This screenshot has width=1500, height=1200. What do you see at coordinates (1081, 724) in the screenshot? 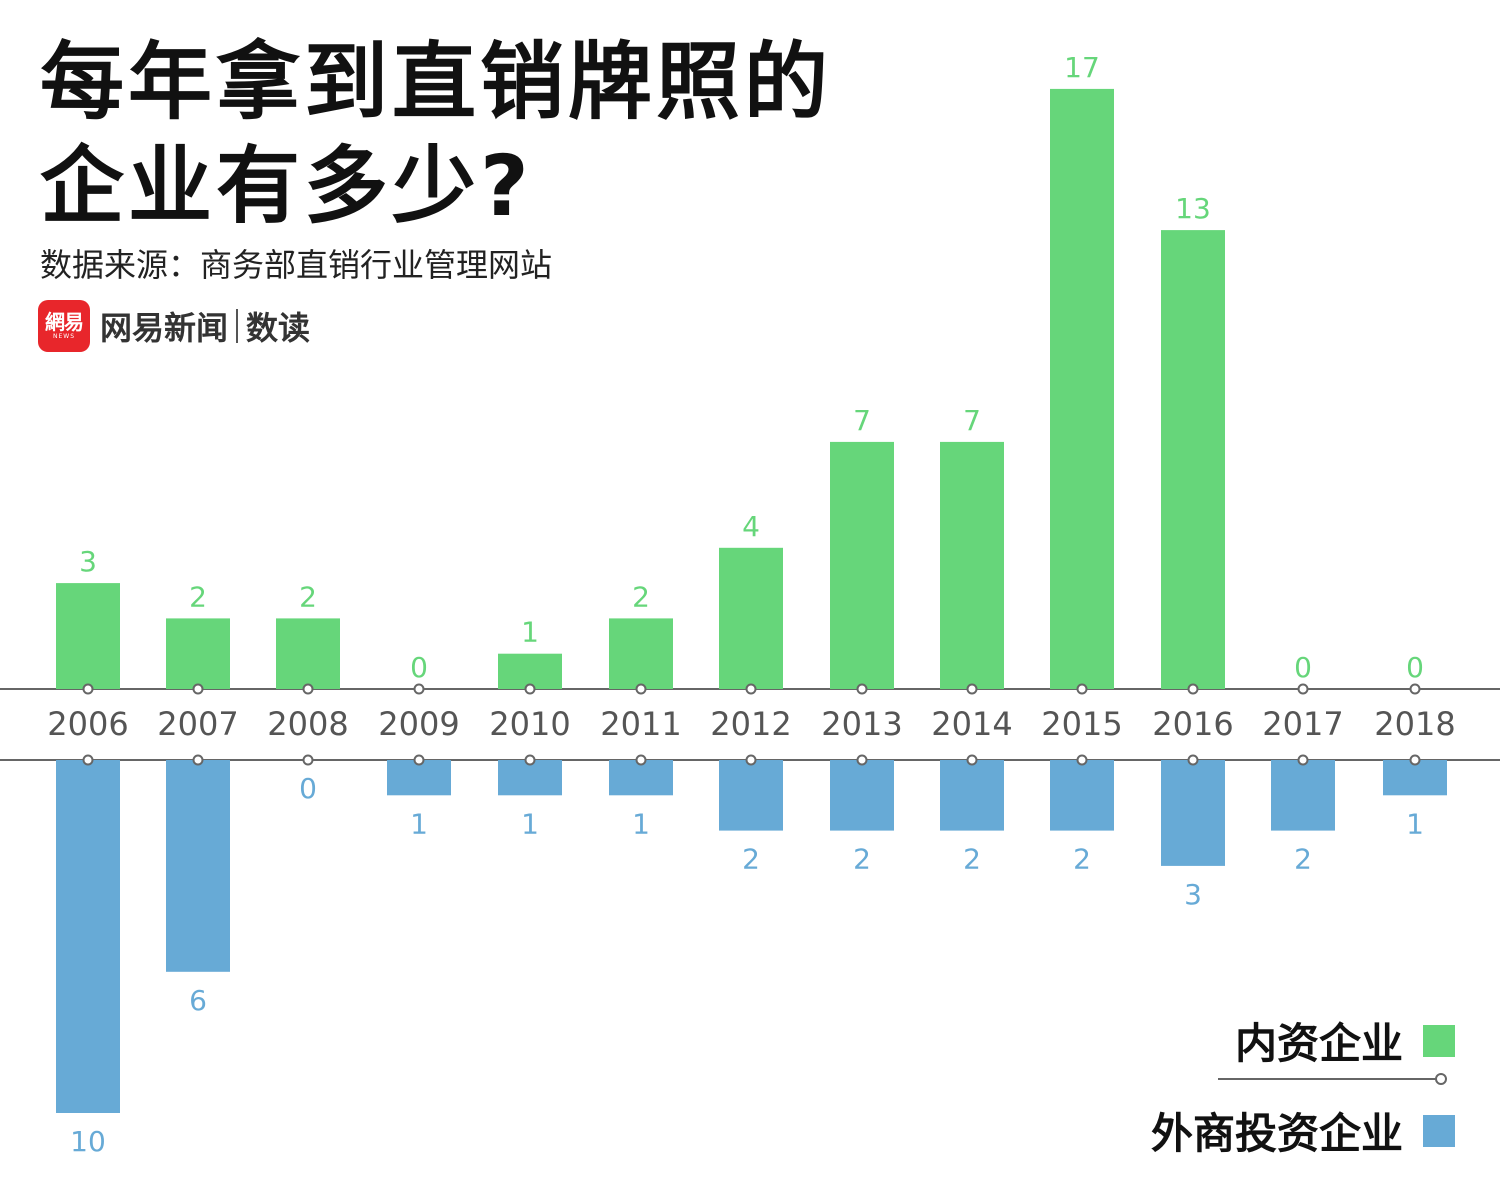
I see `year-label-2015: 2015` at bounding box center [1081, 724].